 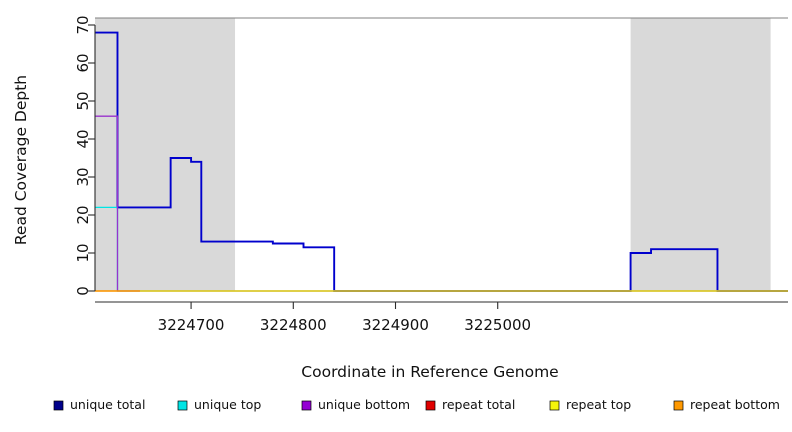 I want to click on x-tick-label-3224800: 3224800, so click(x=293, y=325).